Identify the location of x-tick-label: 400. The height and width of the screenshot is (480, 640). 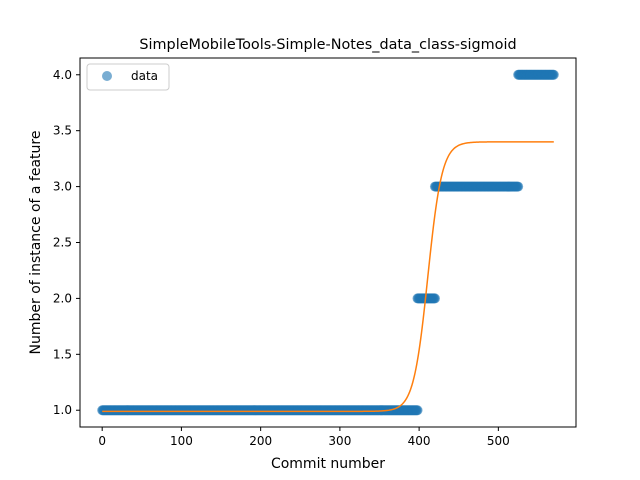
(419, 441).